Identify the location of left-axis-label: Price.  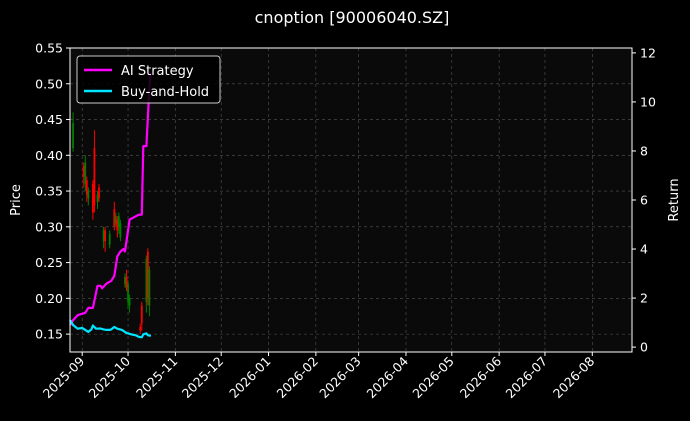
(16, 200).